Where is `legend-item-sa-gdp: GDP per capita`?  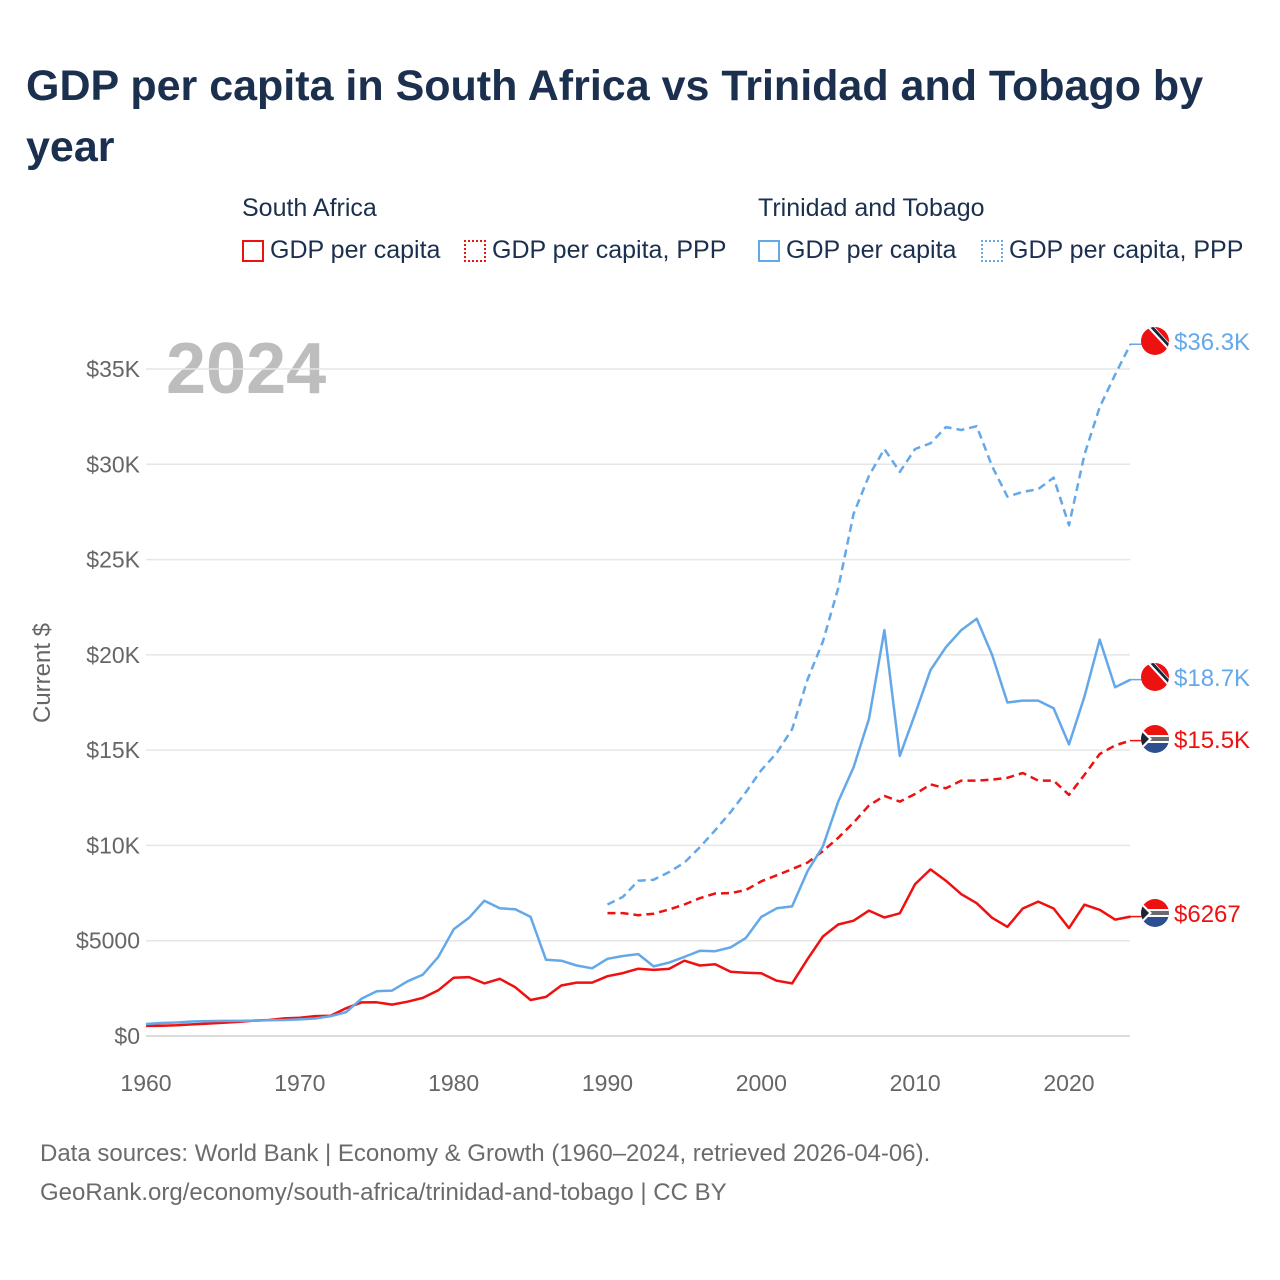 legend-item-sa-gdp: GDP per capita is located at coordinates (341, 250).